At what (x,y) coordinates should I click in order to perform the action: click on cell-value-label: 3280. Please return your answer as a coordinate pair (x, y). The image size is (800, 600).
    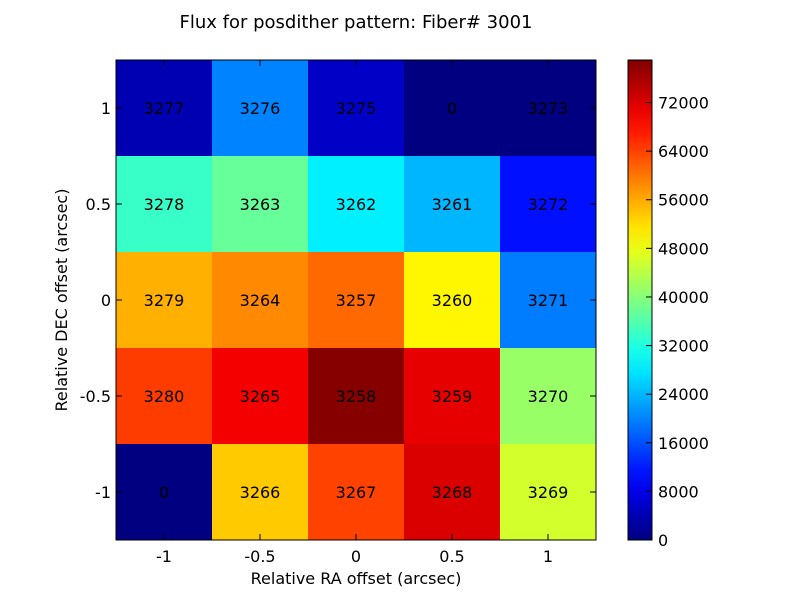
    Looking at the image, I should click on (164, 396).